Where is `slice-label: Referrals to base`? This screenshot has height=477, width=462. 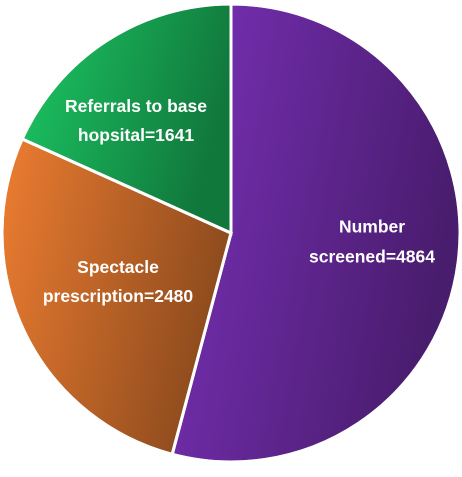 slice-label: Referrals to base is located at coordinates (136, 106).